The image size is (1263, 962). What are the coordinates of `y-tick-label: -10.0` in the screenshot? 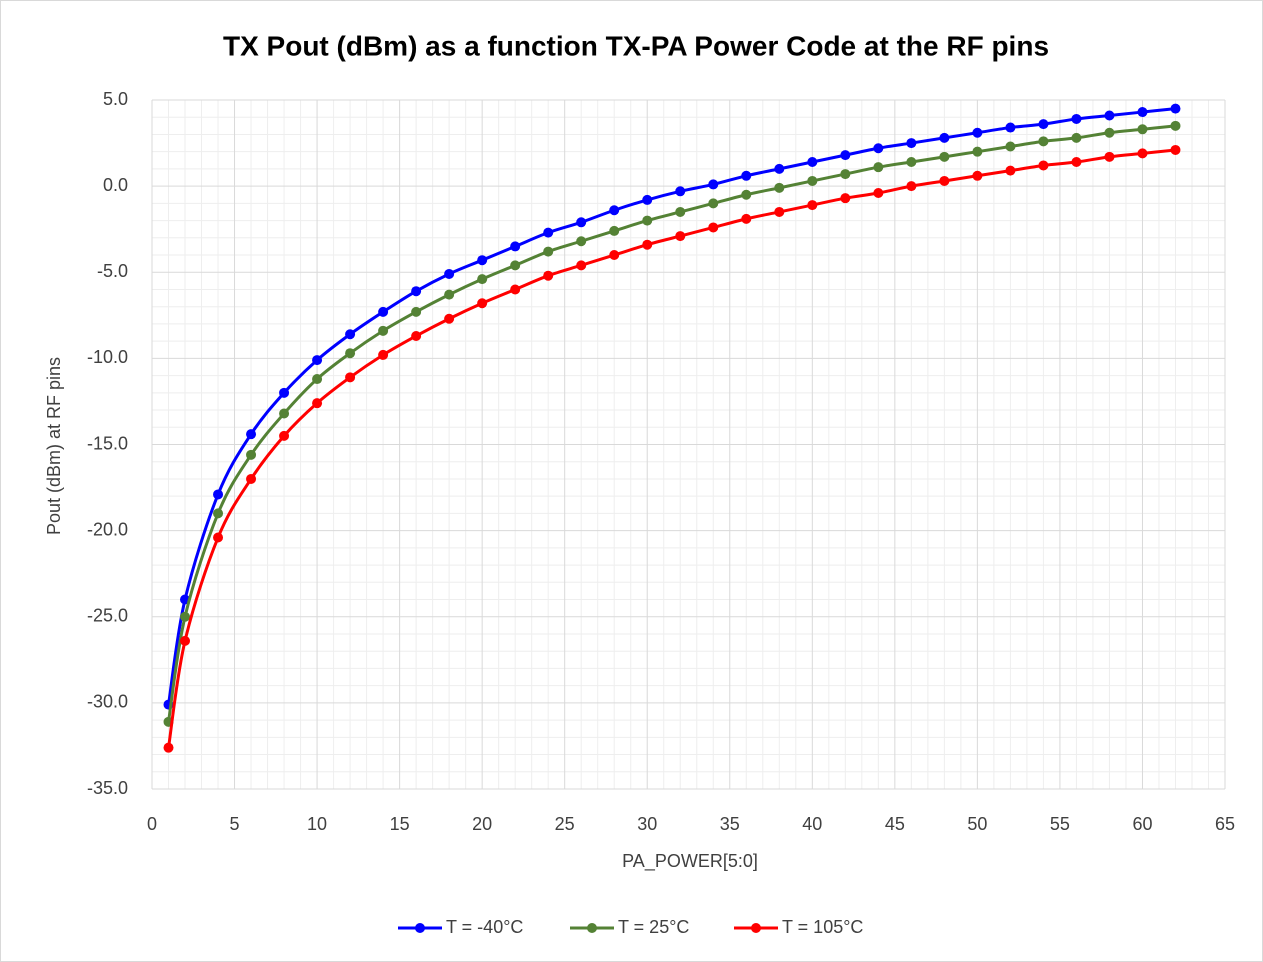 It's located at (107, 357).